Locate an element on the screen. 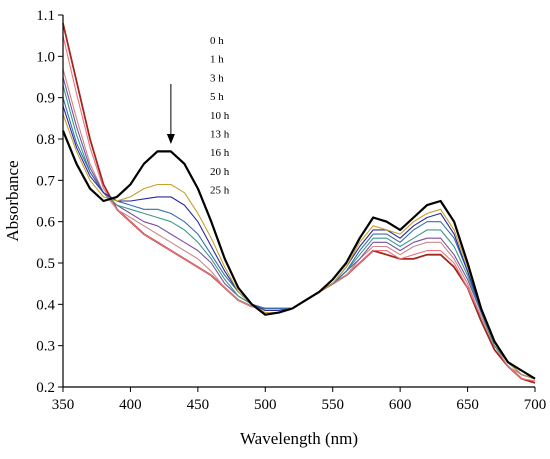 This screenshot has width=550, height=459. x-axis-title: Wavelength (nm) is located at coordinates (299, 438).